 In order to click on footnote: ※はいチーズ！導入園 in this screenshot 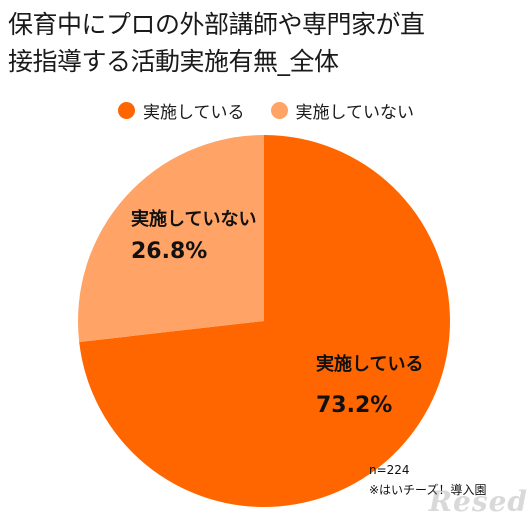, I will do `click(428, 490)`.